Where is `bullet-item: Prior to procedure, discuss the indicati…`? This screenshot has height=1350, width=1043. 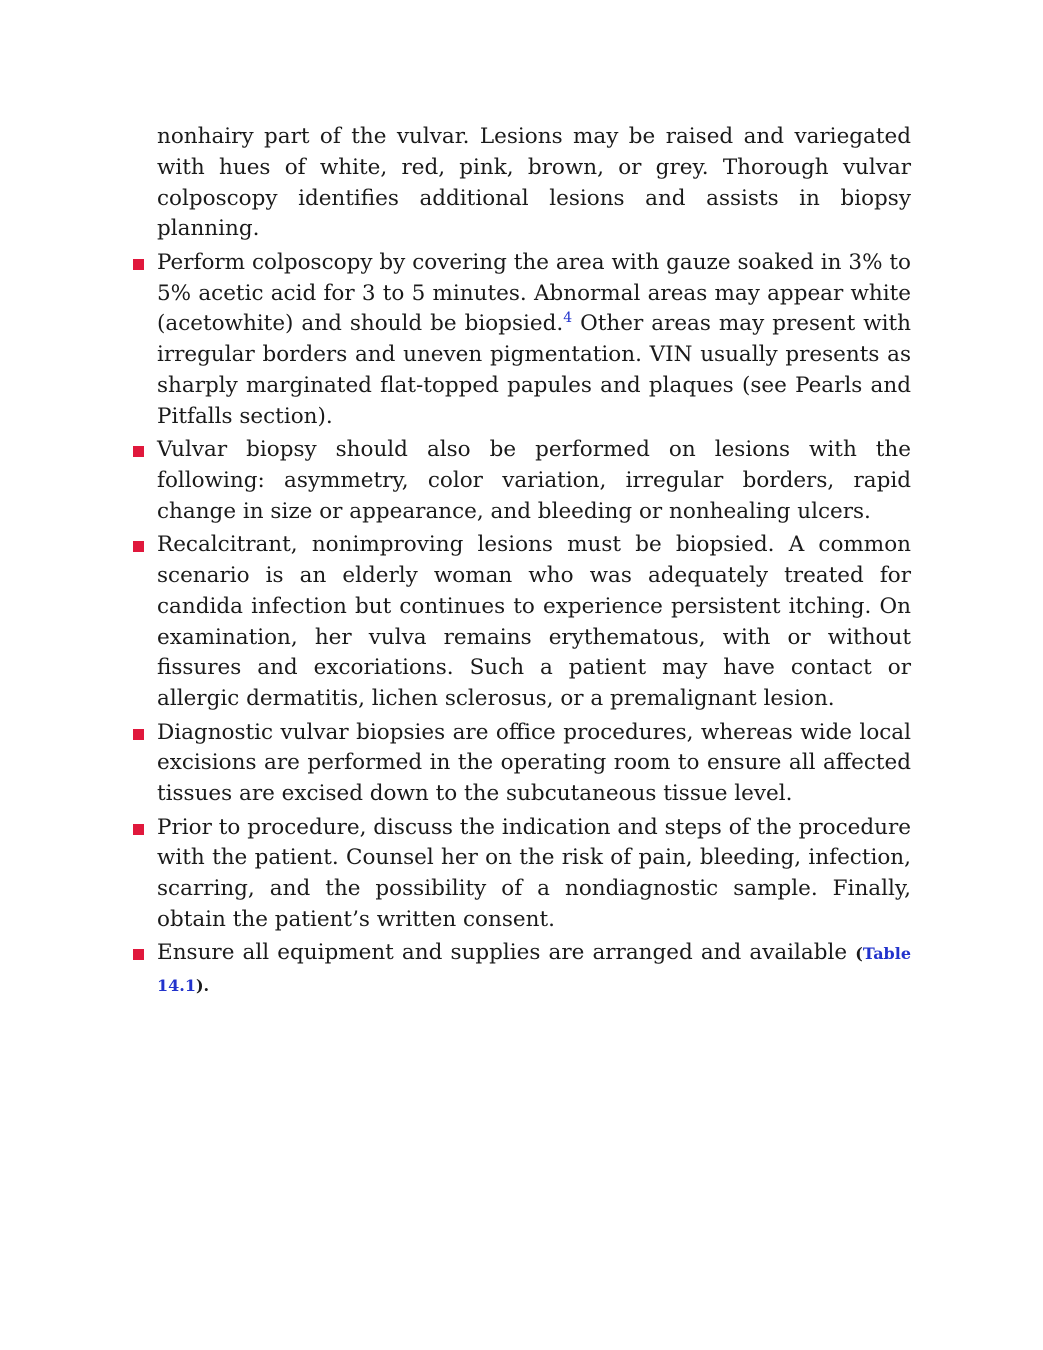 bullet-item: Prior to procedure, discuss the indicati… is located at coordinates (522, 874).